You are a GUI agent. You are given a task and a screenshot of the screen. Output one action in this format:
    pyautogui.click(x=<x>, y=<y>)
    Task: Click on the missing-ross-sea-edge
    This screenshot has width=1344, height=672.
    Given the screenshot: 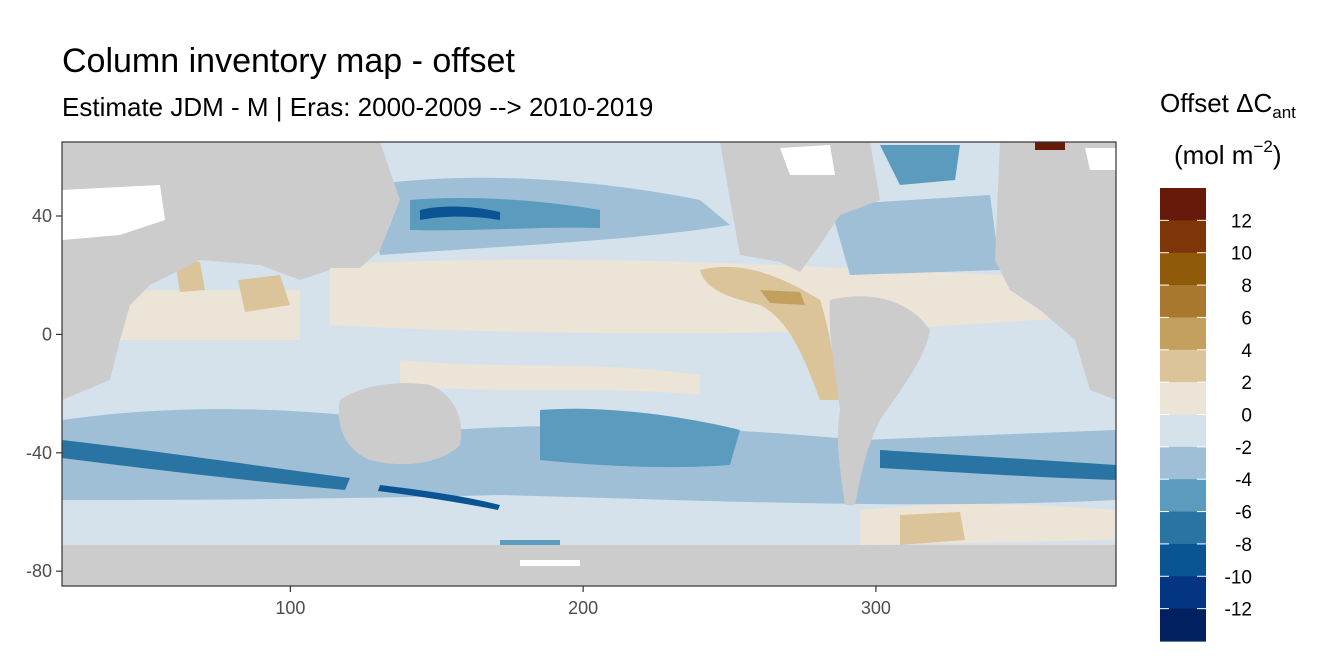 What is the action you would take?
    pyautogui.click(x=550, y=563)
    